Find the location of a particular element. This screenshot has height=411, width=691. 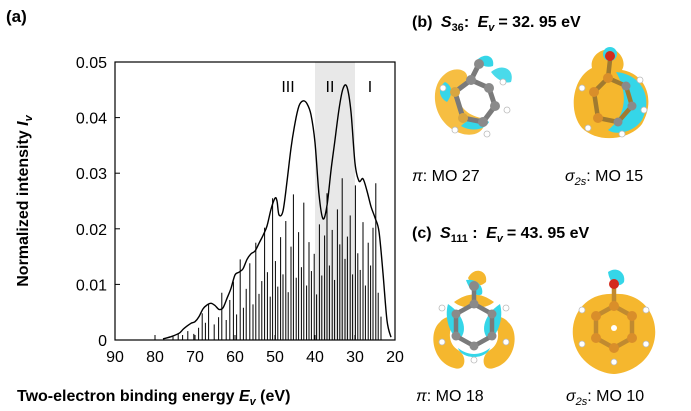

y-tick-label: 0 is located at coordinates (102, 341).